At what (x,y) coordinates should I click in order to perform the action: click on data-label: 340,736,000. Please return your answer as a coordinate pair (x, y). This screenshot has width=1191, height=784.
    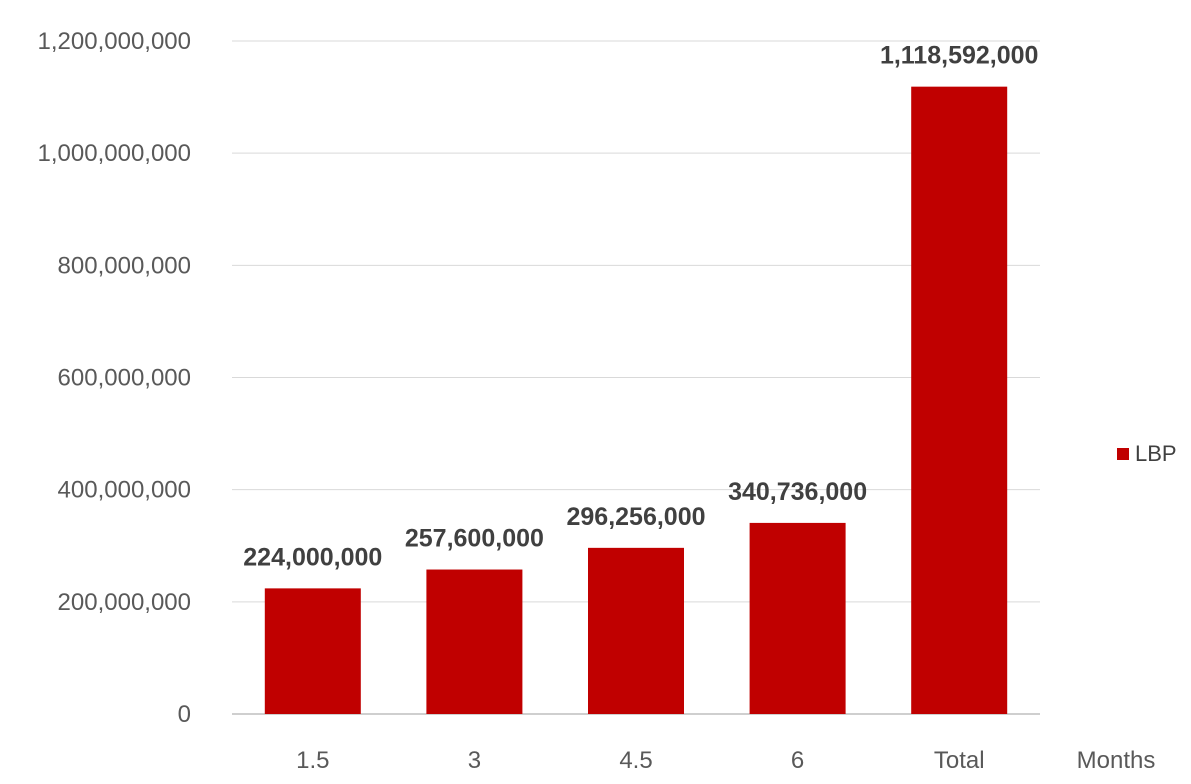
    Looking at the image, I should click on (797, 492).